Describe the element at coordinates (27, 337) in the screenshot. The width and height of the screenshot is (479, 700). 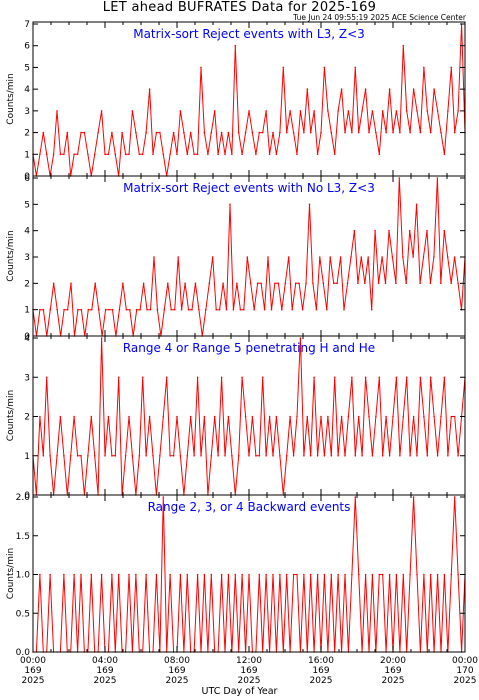
I see `y-tick-label: 0` at that location.